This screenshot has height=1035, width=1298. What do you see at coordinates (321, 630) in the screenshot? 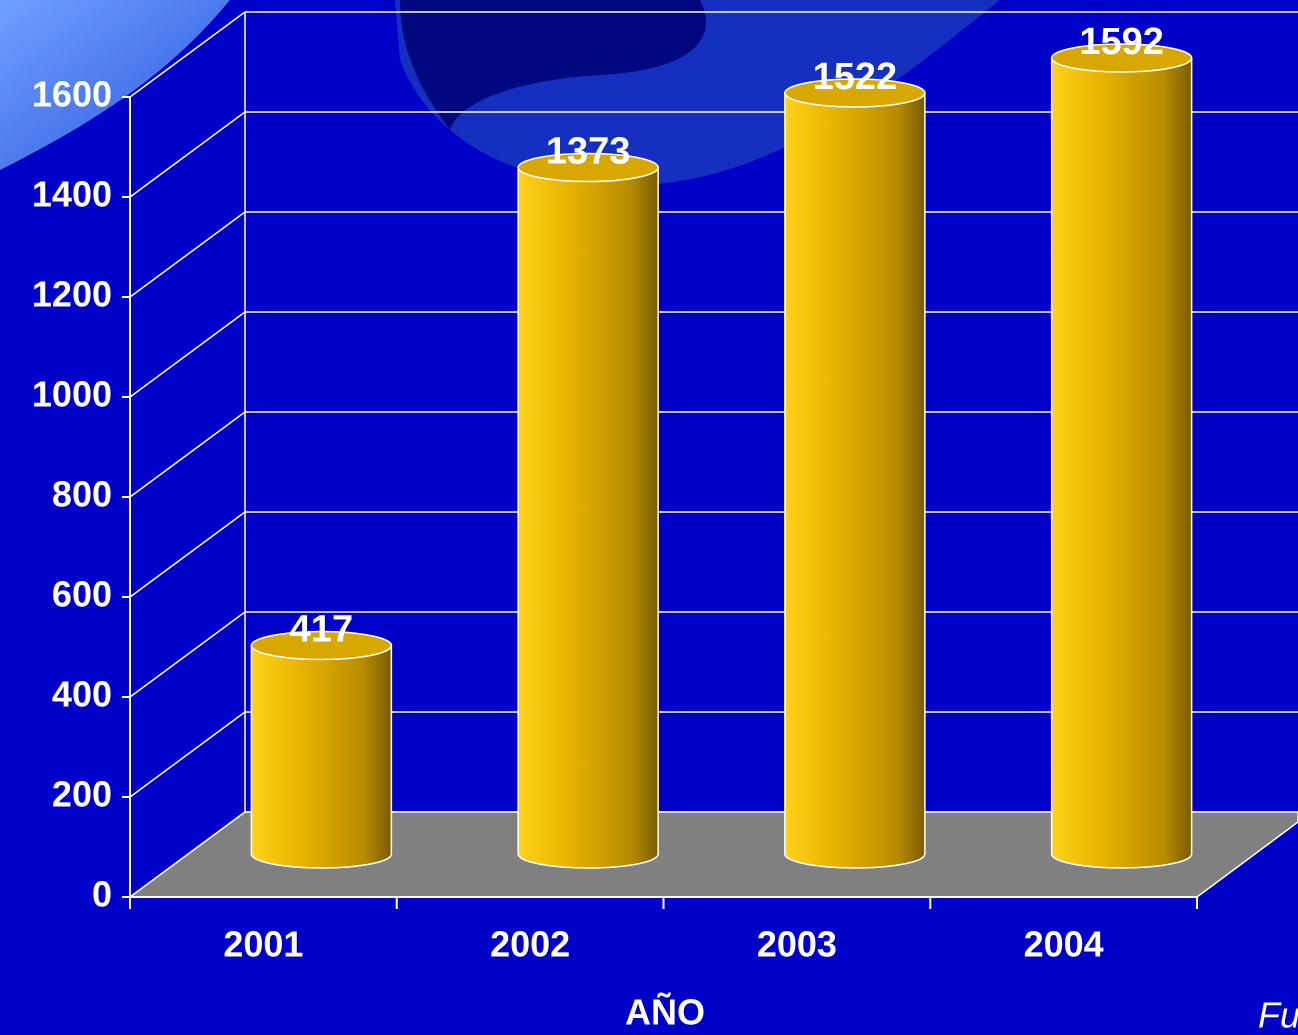
I see `value-label: 417` at bounding box center [321, 630].